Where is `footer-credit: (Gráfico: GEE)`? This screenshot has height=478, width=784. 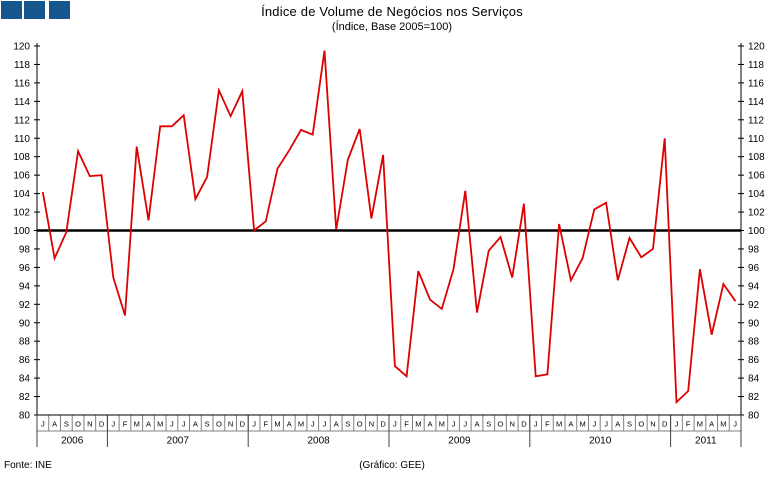
footer-credit: (Gráfico: GEE) is located at coordinates (392, 465).